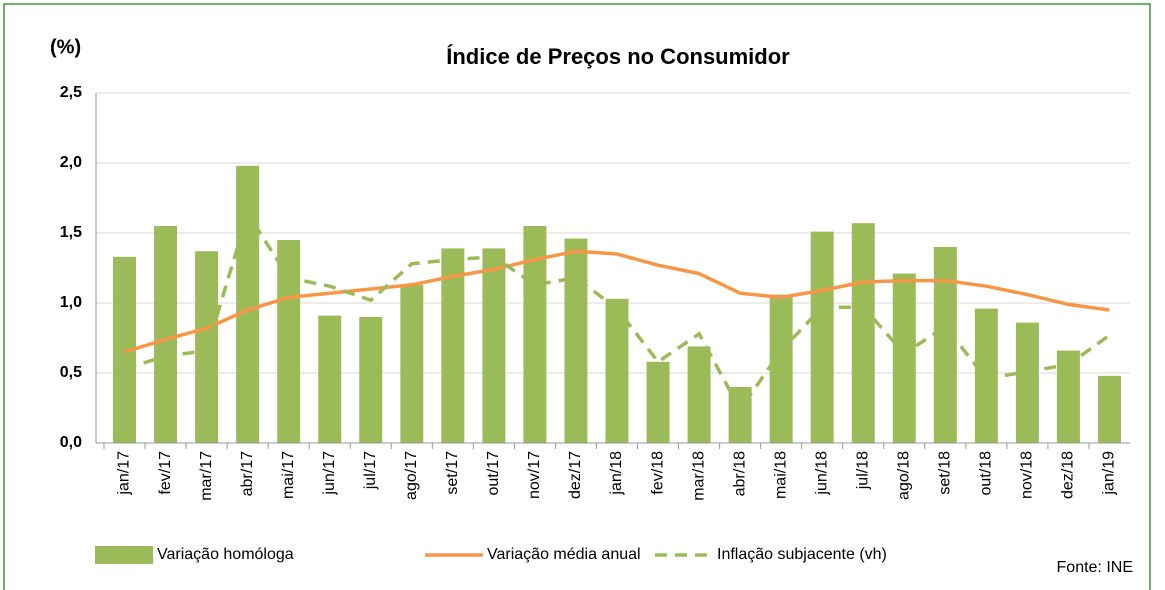 Image resolution: width=1165 pixels, height=590 pixels. I want to click on x-tick-label: mar/18, so click(698, 476).